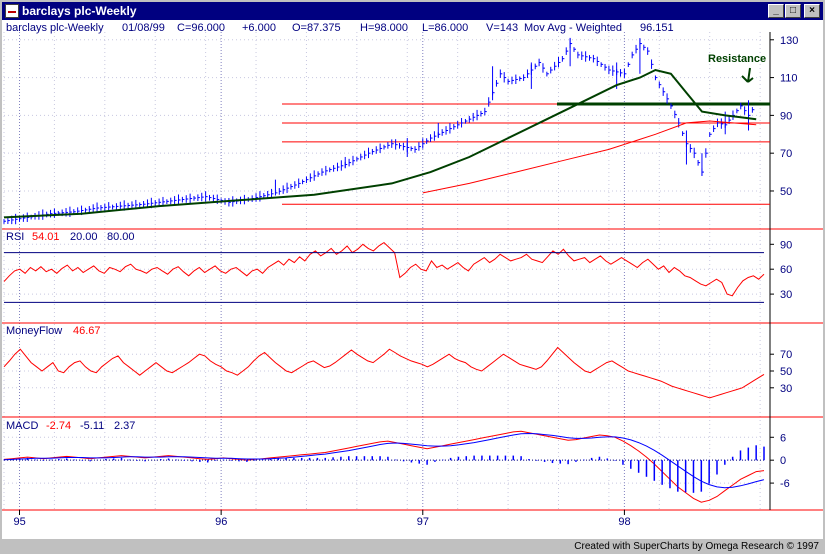 The image size is (825, 554). What do you see at coordinates (384, 28) in the screenshot?
I see `header-high: H=98.000` at bounding box center [384, 28].